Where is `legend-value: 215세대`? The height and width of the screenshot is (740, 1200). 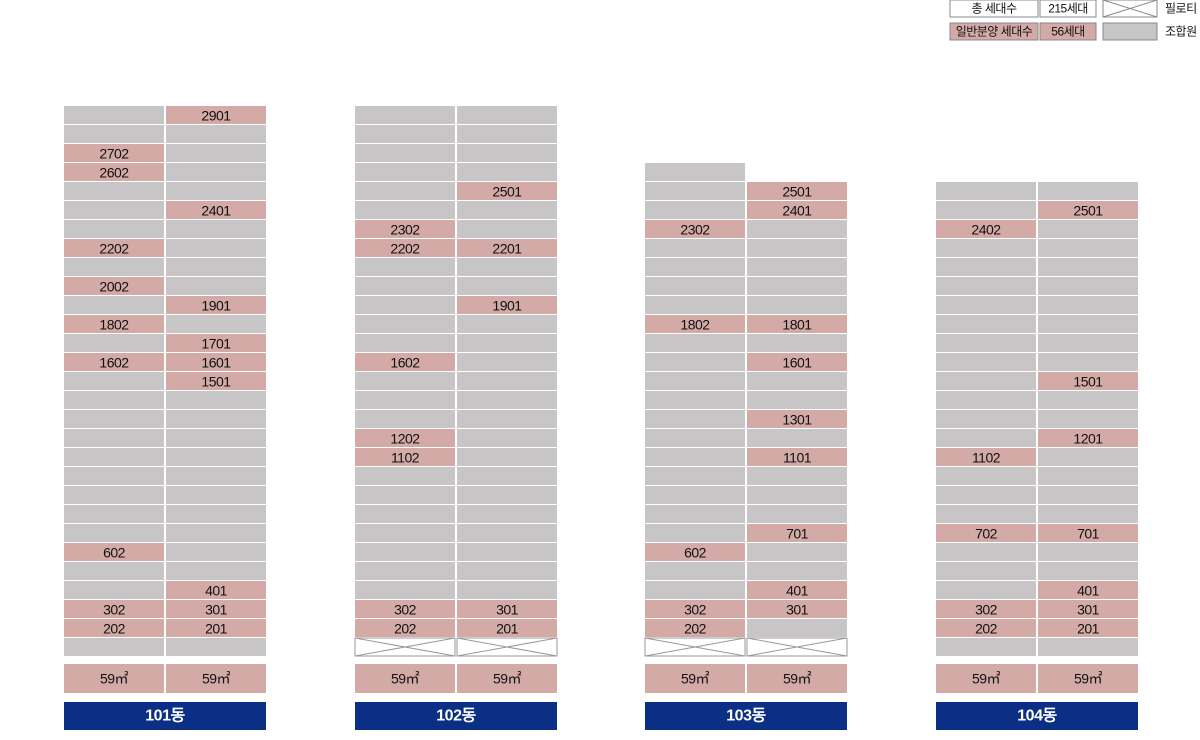
legend-value: 215세대 is located at coordinates (1068, 9).